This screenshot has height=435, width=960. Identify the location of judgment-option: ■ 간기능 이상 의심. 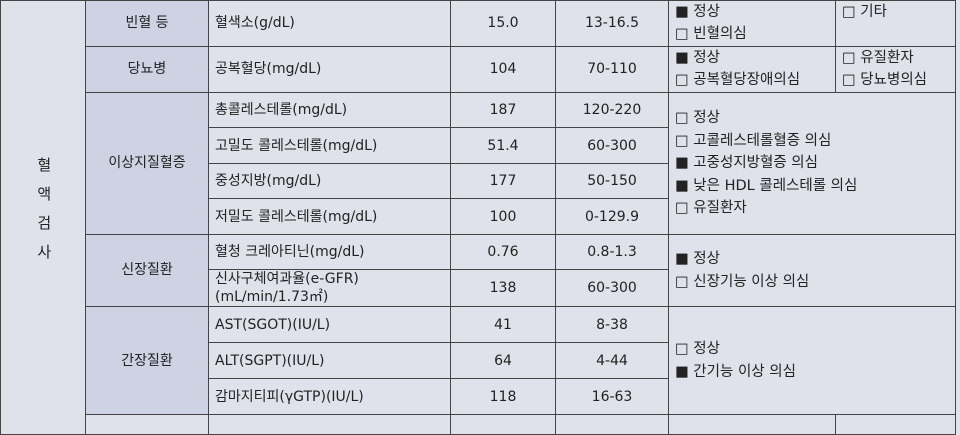
(735, 371).